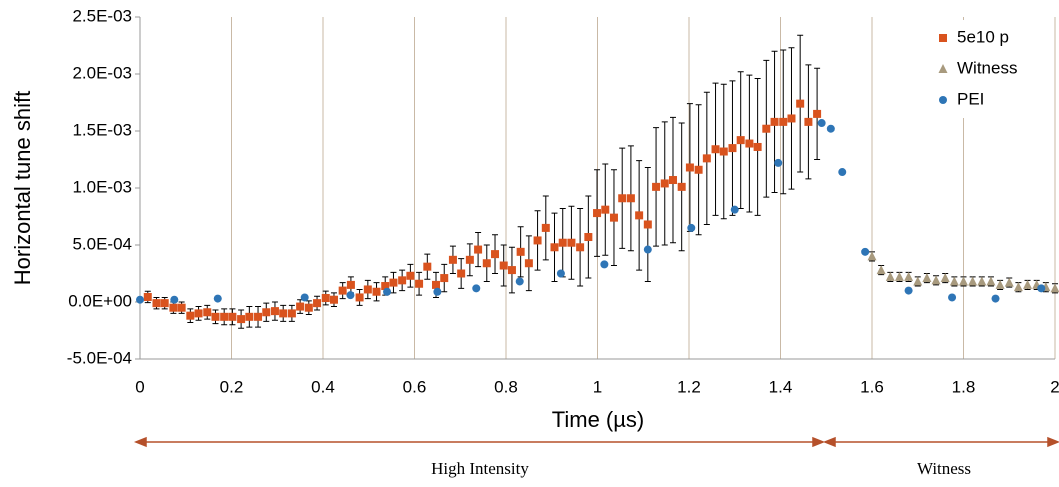 The image size is (1059, 487). What do you see at coordinates (506, 386) in the screenshot?
I see `x-tick-label: 0.8` at bounding box center [506, 386].